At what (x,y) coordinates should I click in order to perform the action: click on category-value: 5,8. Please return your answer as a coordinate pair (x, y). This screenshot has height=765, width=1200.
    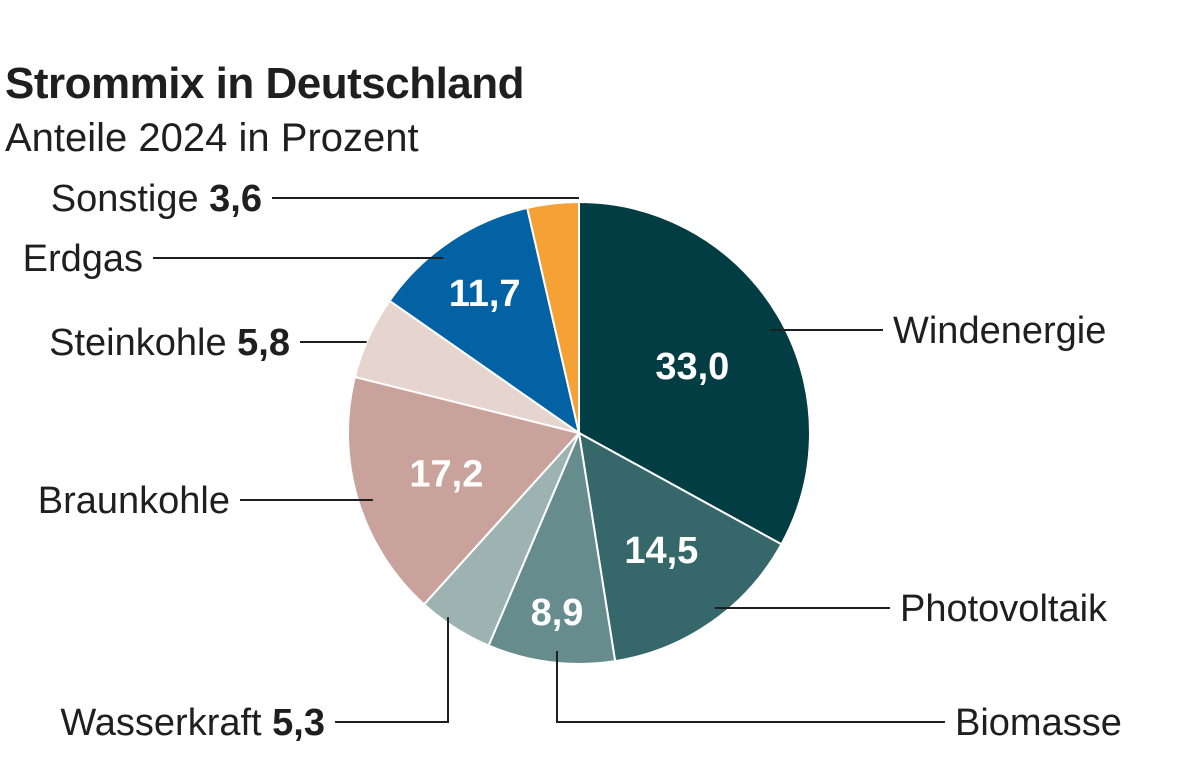
    Looking at the image, I should click on (258, 343).